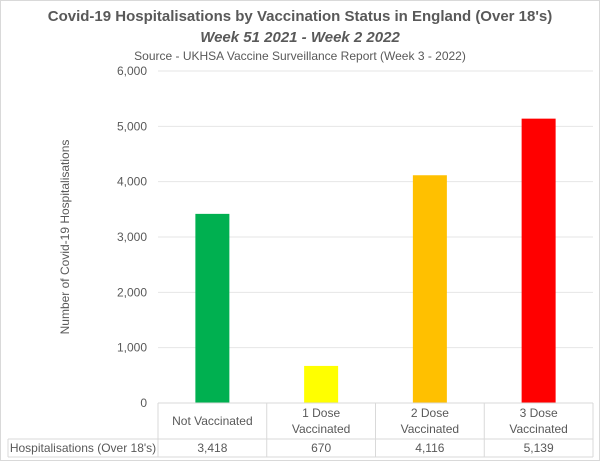  Describe the element at coordinates (538, 421) in the screenshot. I see `x-tick-label: 3 Dose Vaccinated` at that location.